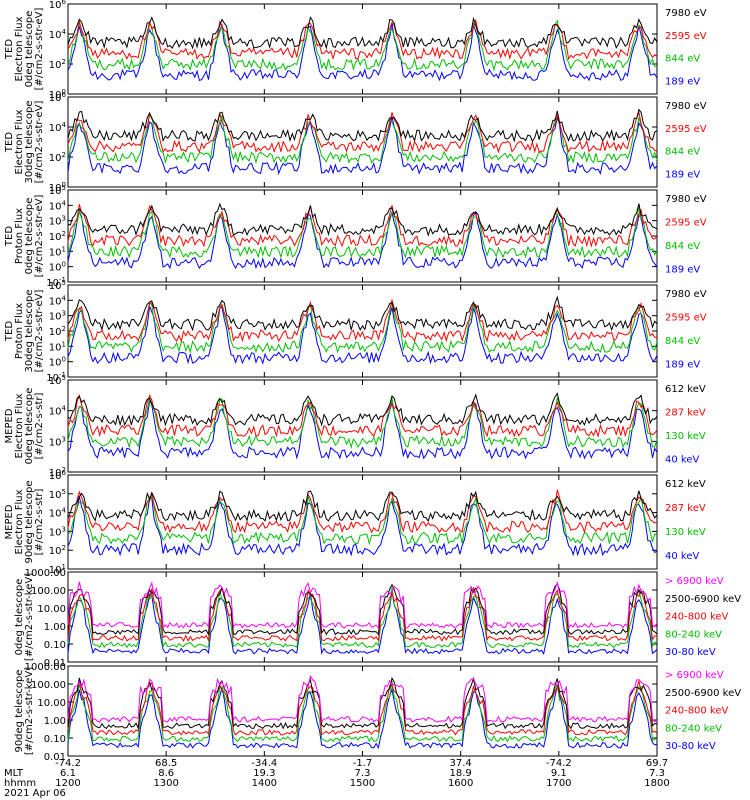  What do you see at coordinates (686, 294) in the screenshot?
I see `legend-entry: 7980 eV` at bounding box center [686, 294].